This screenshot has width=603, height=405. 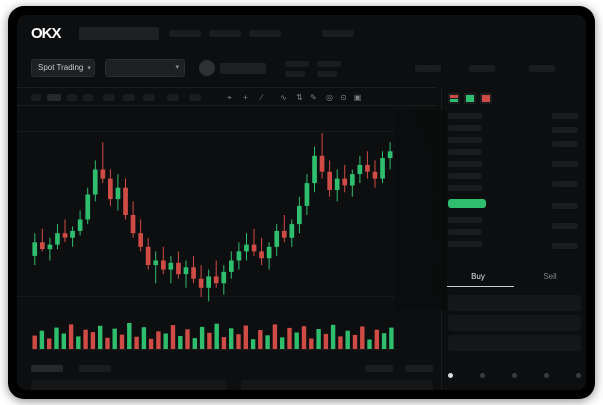 What do you see at coordinates (301, 33) in the screenshot?
I see `app-top-bar: OKX` at bounding box center [301, 33].